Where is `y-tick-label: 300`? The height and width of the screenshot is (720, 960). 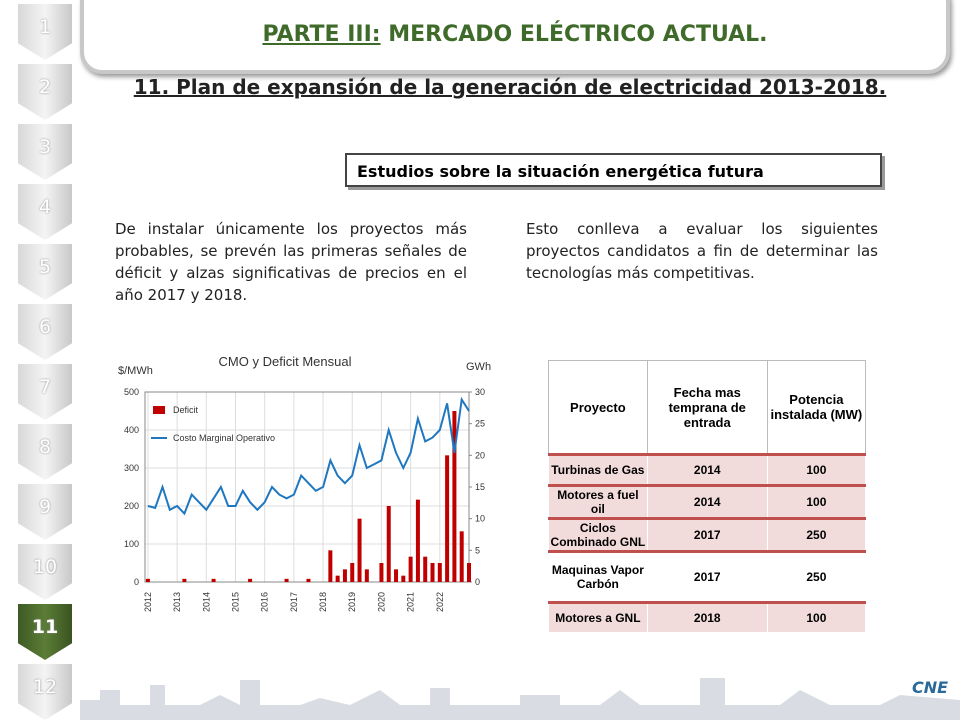 y-tick-label: 300 is located at coordinates (131, 468).